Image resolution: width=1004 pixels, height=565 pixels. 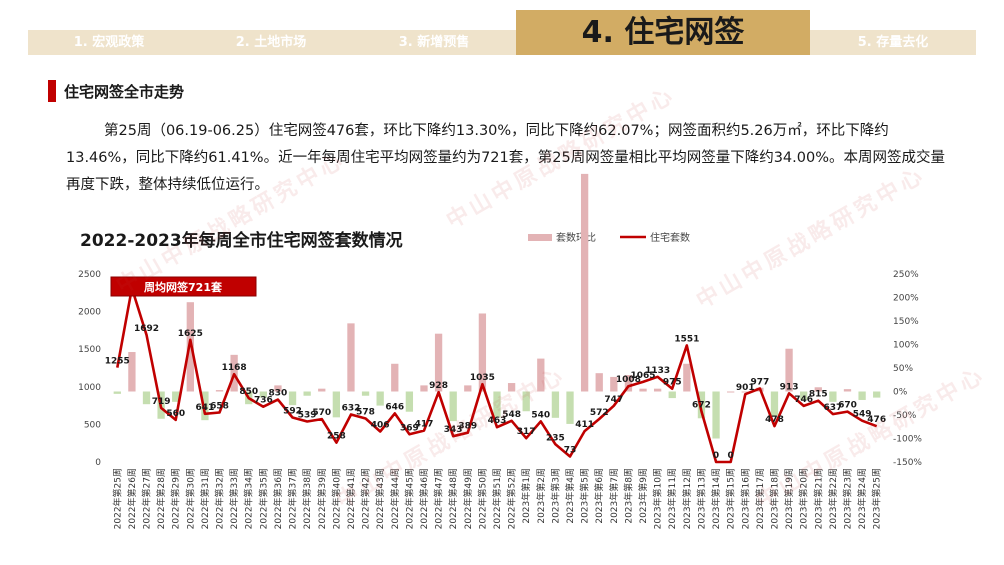 I want to click on x-category-label: 2022年第28周, so click(x=161, y=498).